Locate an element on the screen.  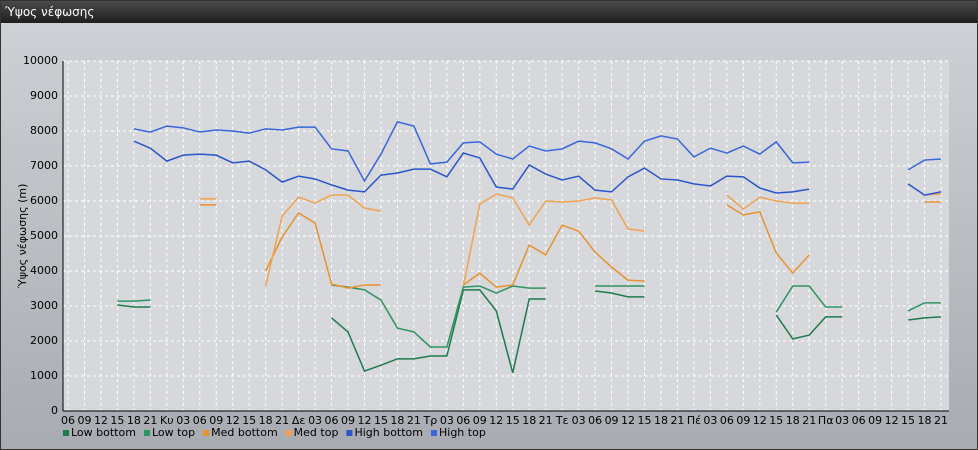
y-tick-label: 0 is located at coordinates (54, 410).